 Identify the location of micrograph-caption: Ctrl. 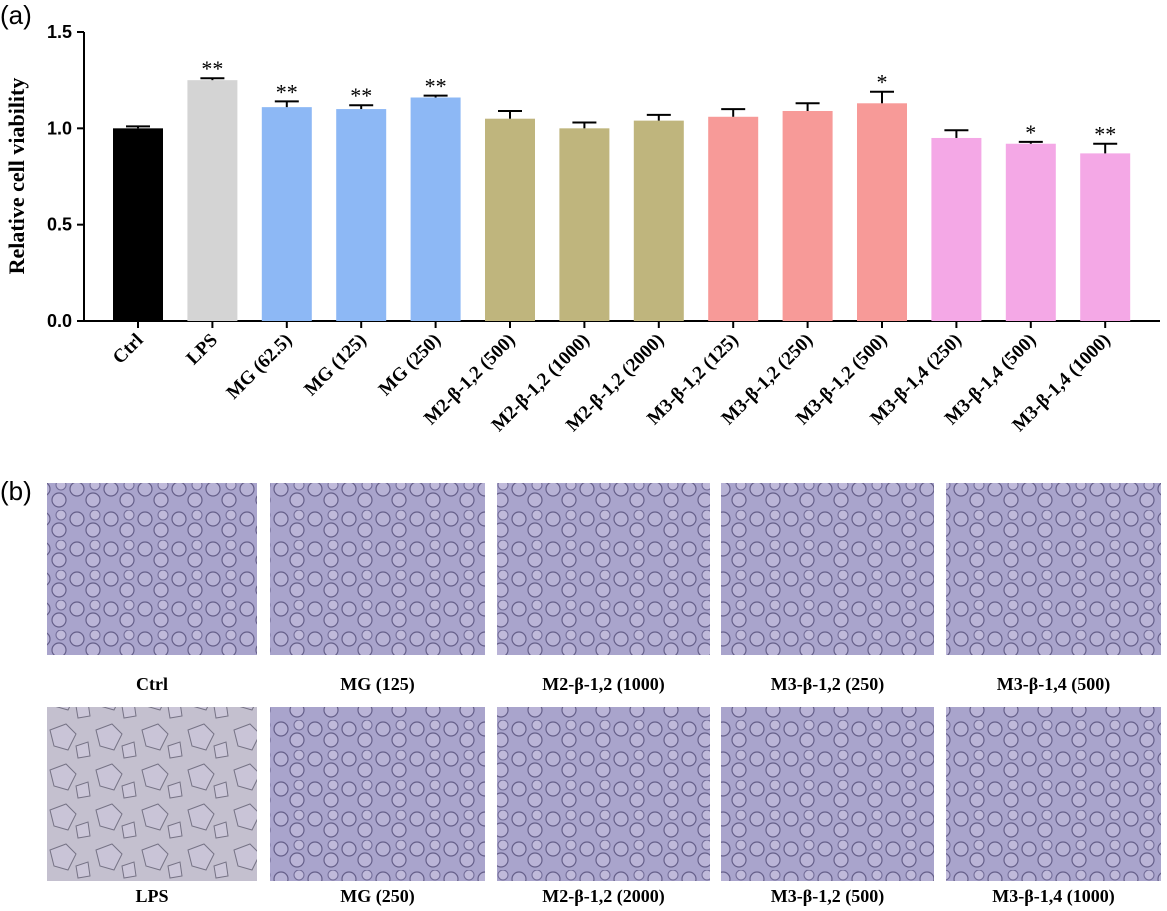
(152, 684).